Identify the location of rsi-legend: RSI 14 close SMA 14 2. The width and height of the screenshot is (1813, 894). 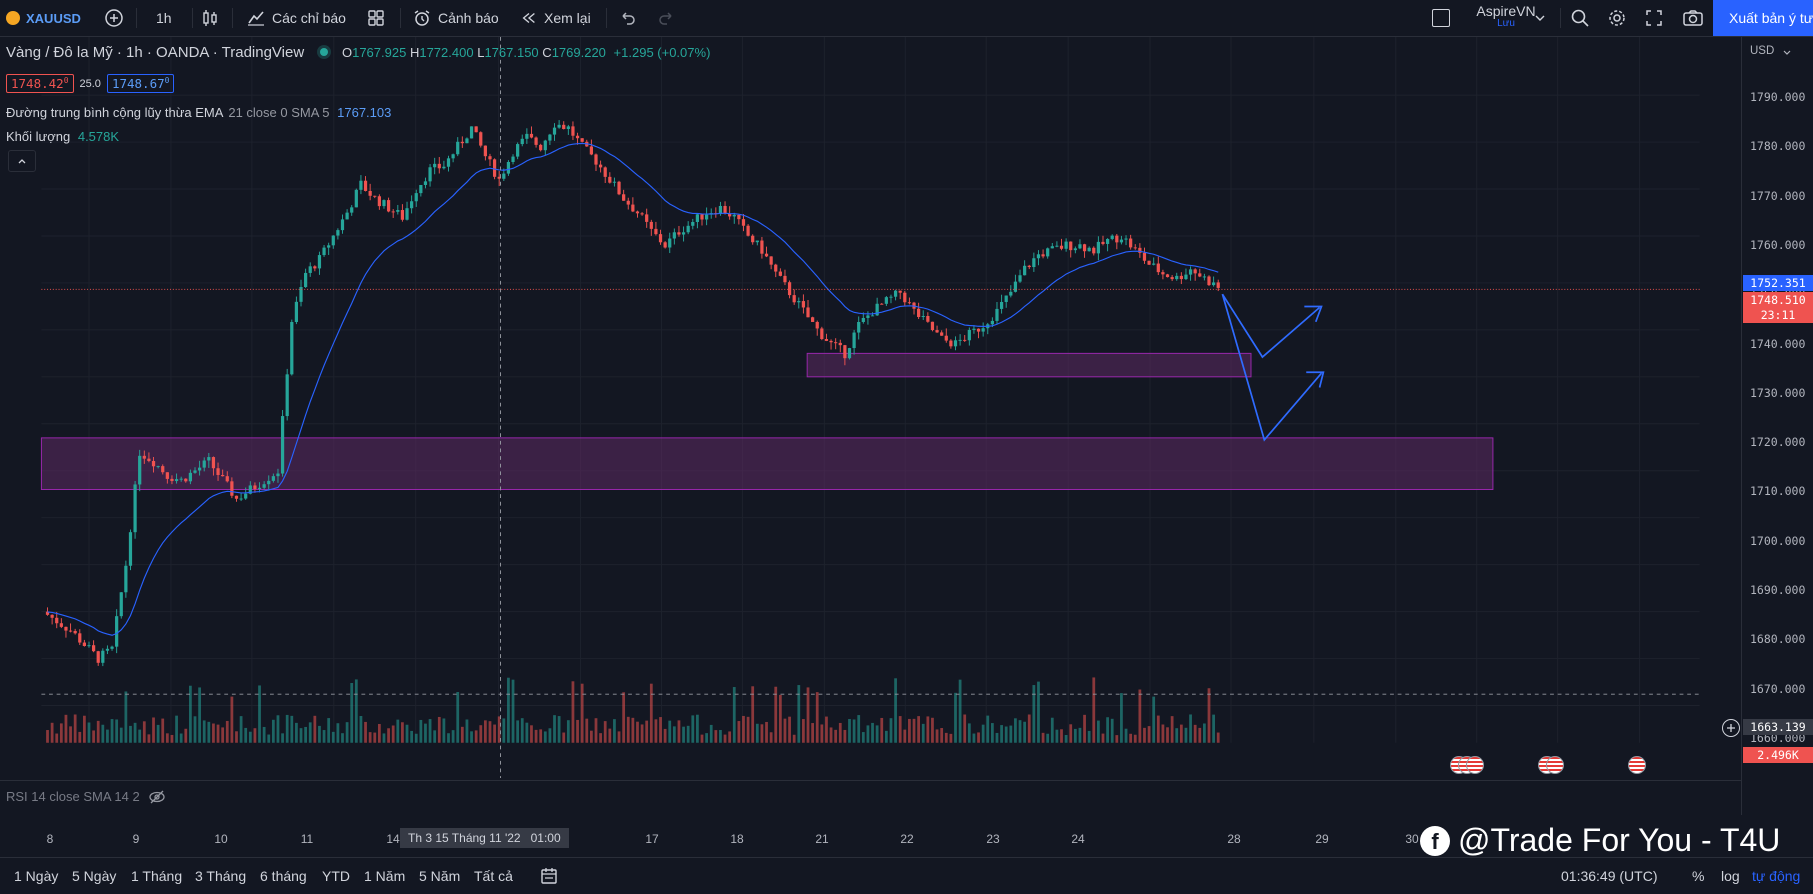
(86, 796).